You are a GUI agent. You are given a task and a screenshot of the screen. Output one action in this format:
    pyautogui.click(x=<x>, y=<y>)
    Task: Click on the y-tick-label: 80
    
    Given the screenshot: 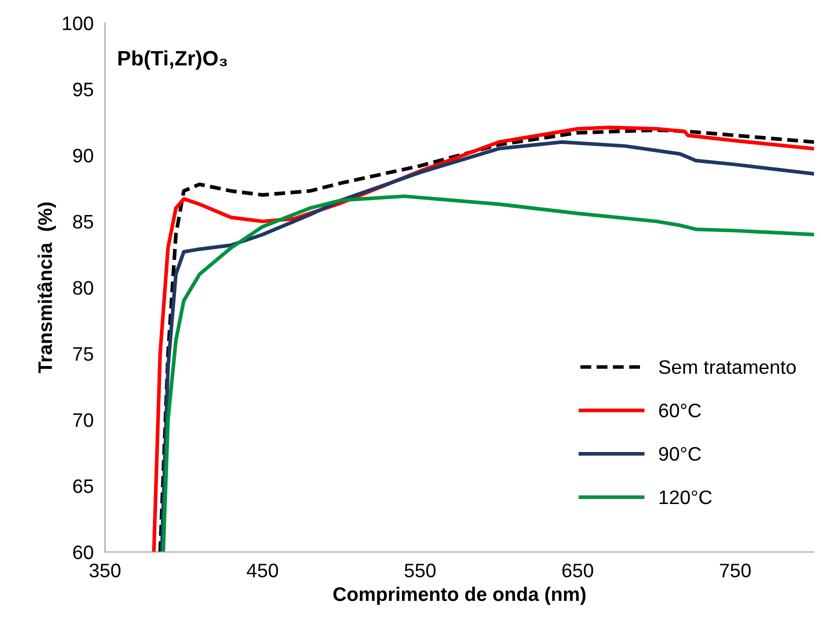 What is the action you would take?
    pyautogui.click(x=83, y=287)
    